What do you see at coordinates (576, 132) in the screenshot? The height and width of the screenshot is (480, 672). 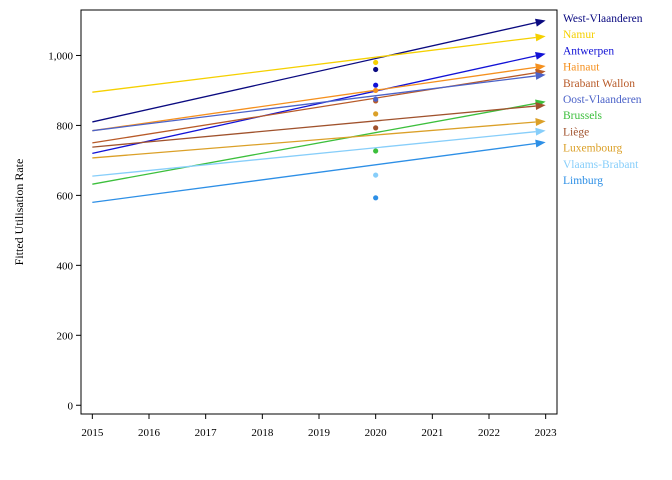 I see `legend-entry: Liège` at bounding box center [576, 132].